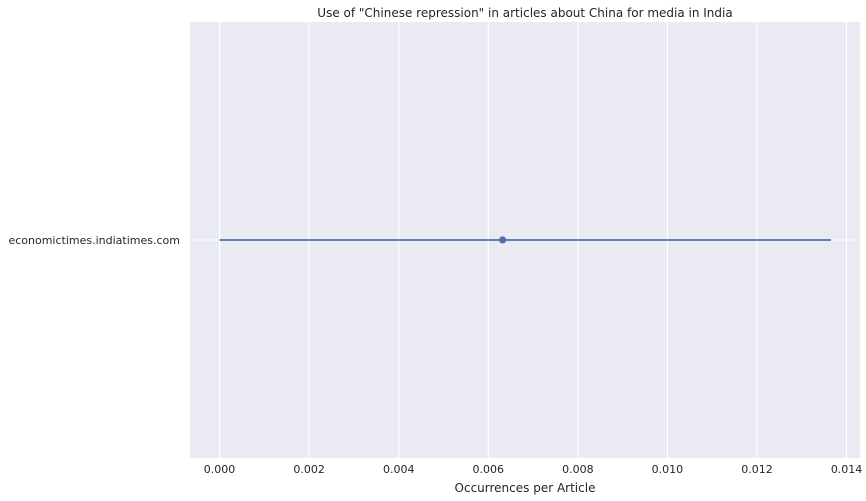 This screenshot has height=501, width=866. What do you see at coordinates (533, 469) in the screenshot?
I see `x-tick-labels: 0.000 0.002 0.004 0.006 0.008 0.010 0.012 0.014` at bounding box center [533, 469].